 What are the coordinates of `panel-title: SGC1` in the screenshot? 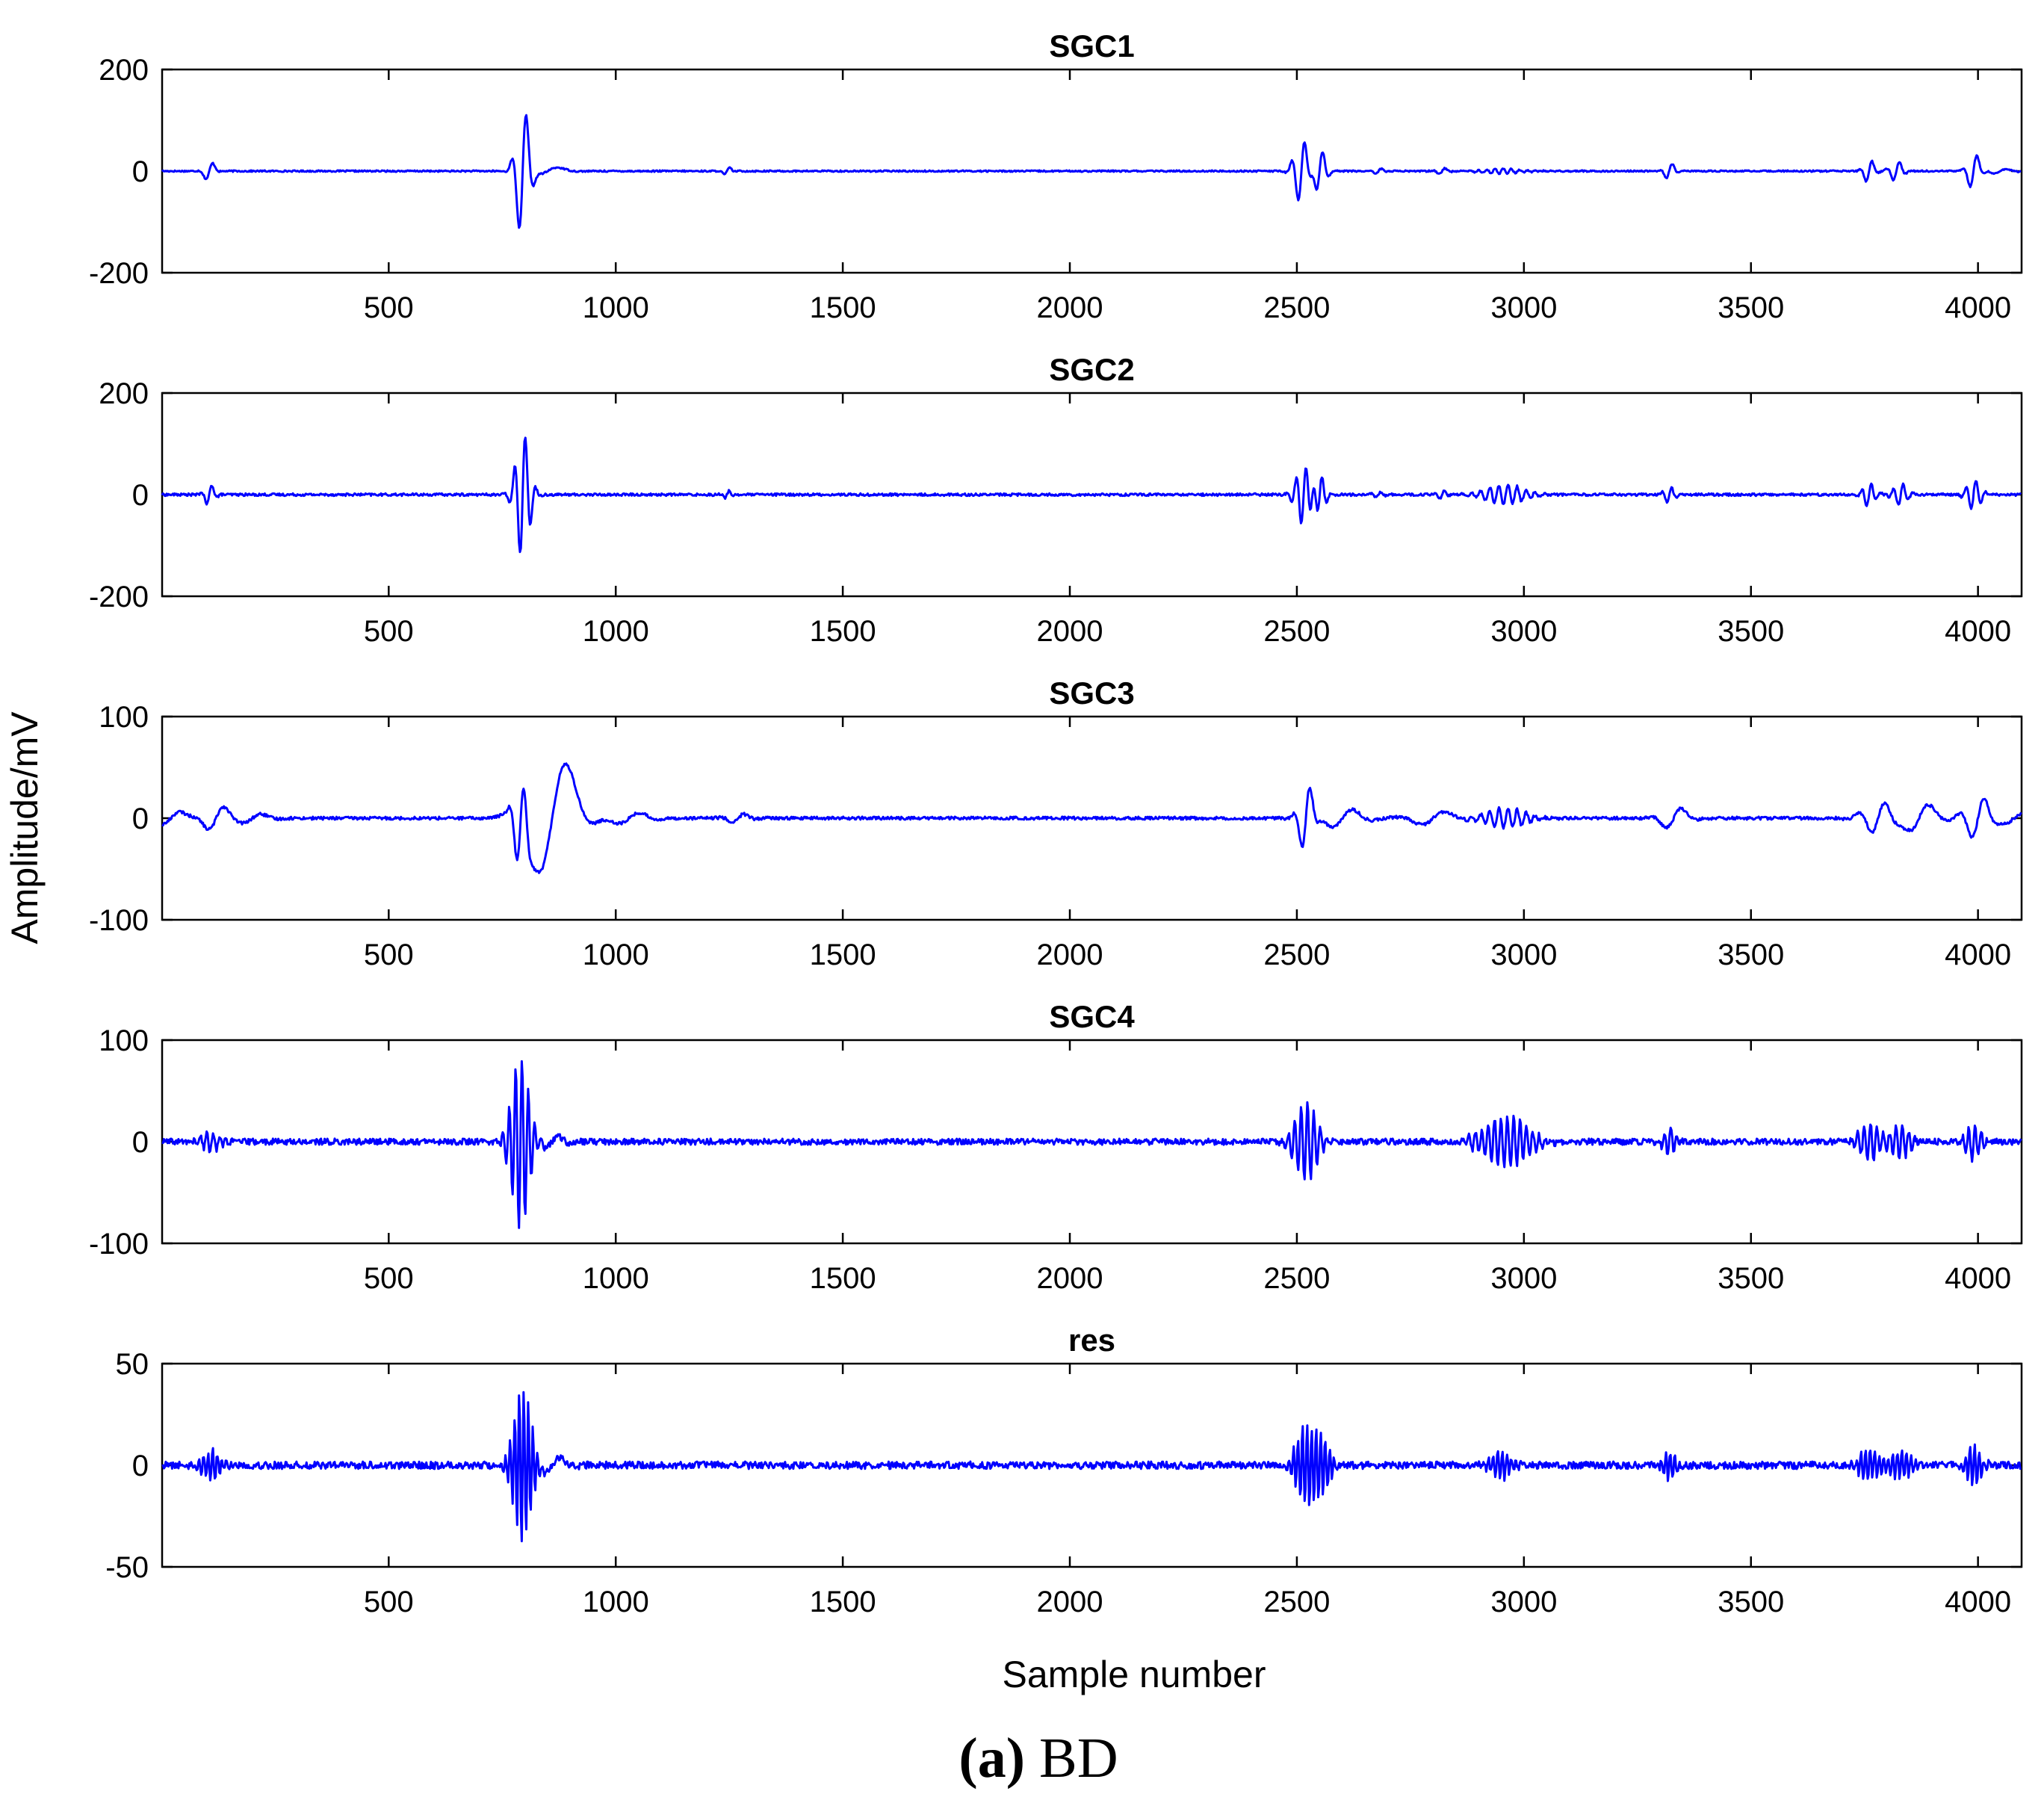 It's located at (1091, 46).